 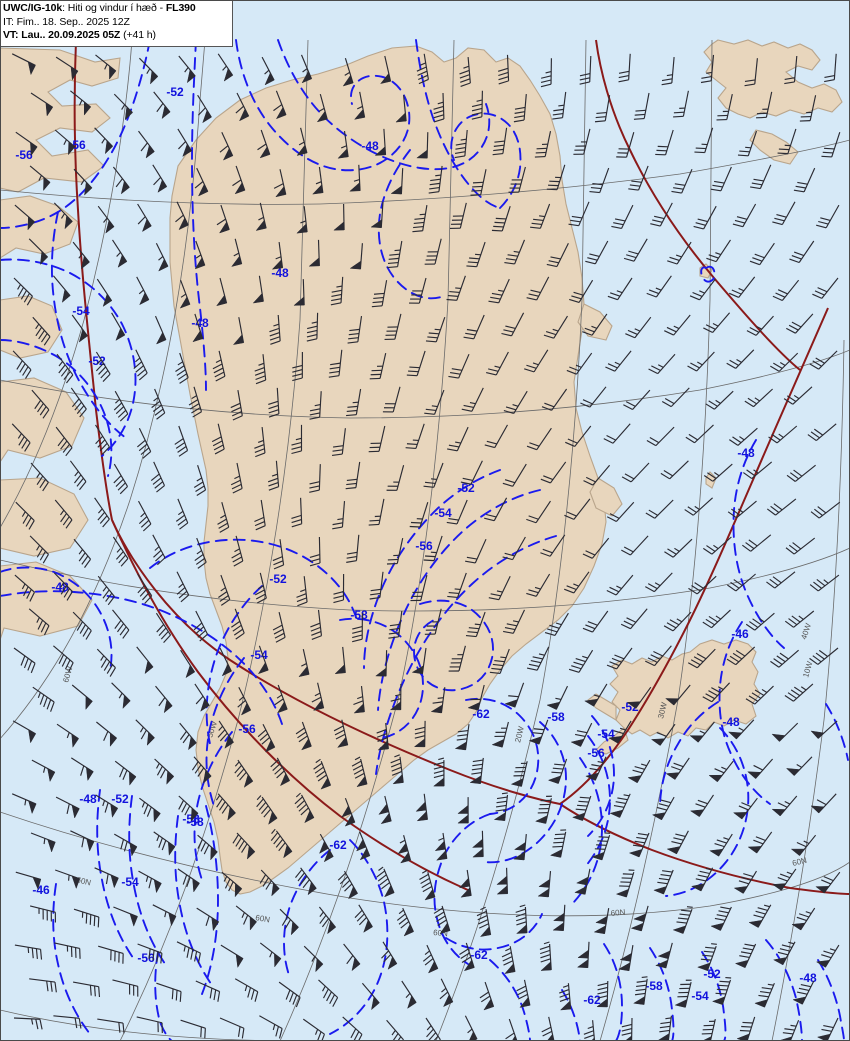 I want to click on isotherm-label: -56, so click(x=424, y=546).